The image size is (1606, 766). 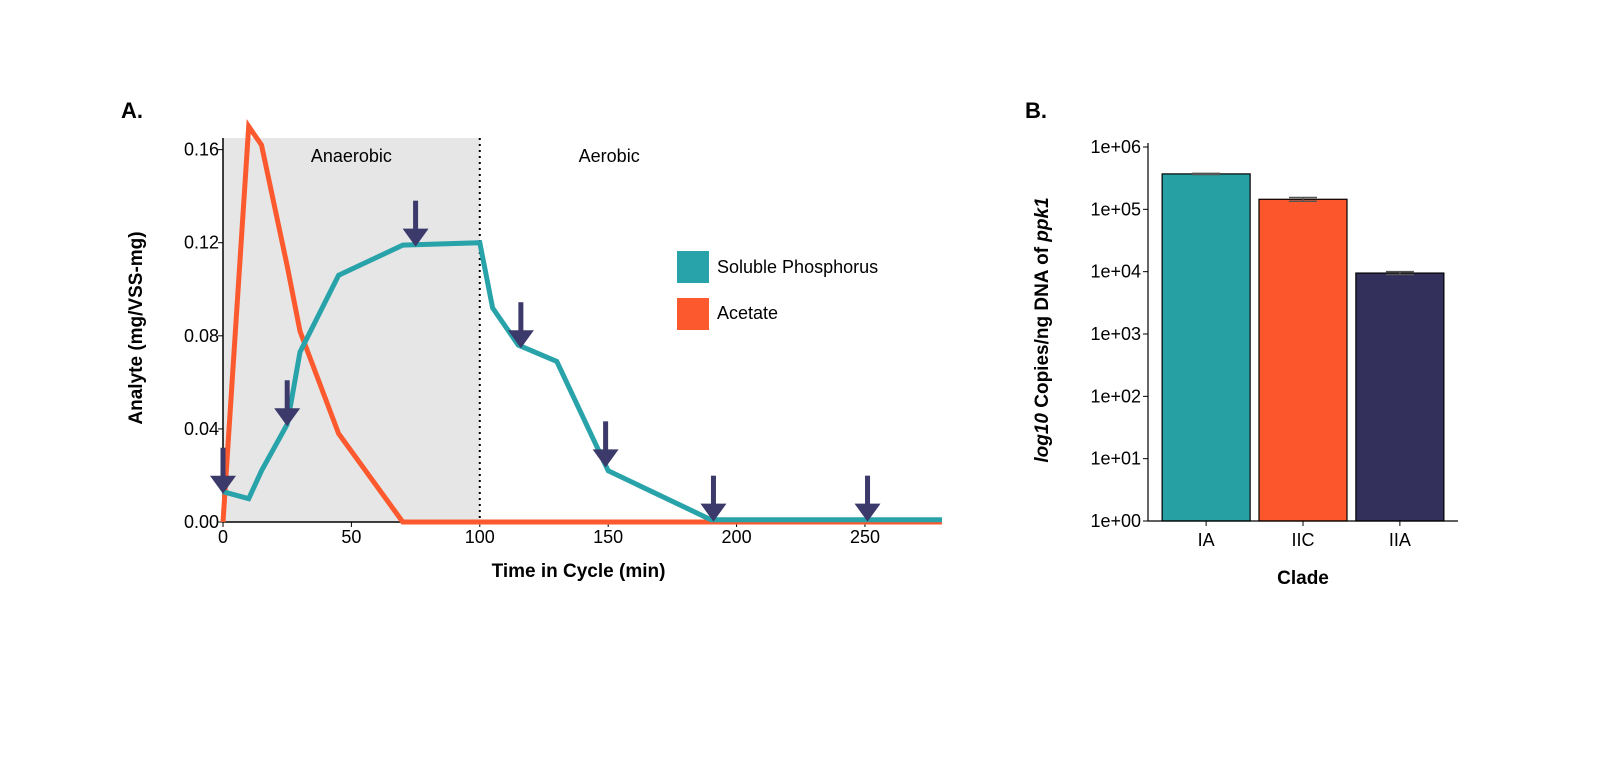 What do you see at coordinates (797, 267) in the screenshot?
I see `legend-label-soluble-phosphorus: Soluble Phosphorus` at bounding box center [797, 267].